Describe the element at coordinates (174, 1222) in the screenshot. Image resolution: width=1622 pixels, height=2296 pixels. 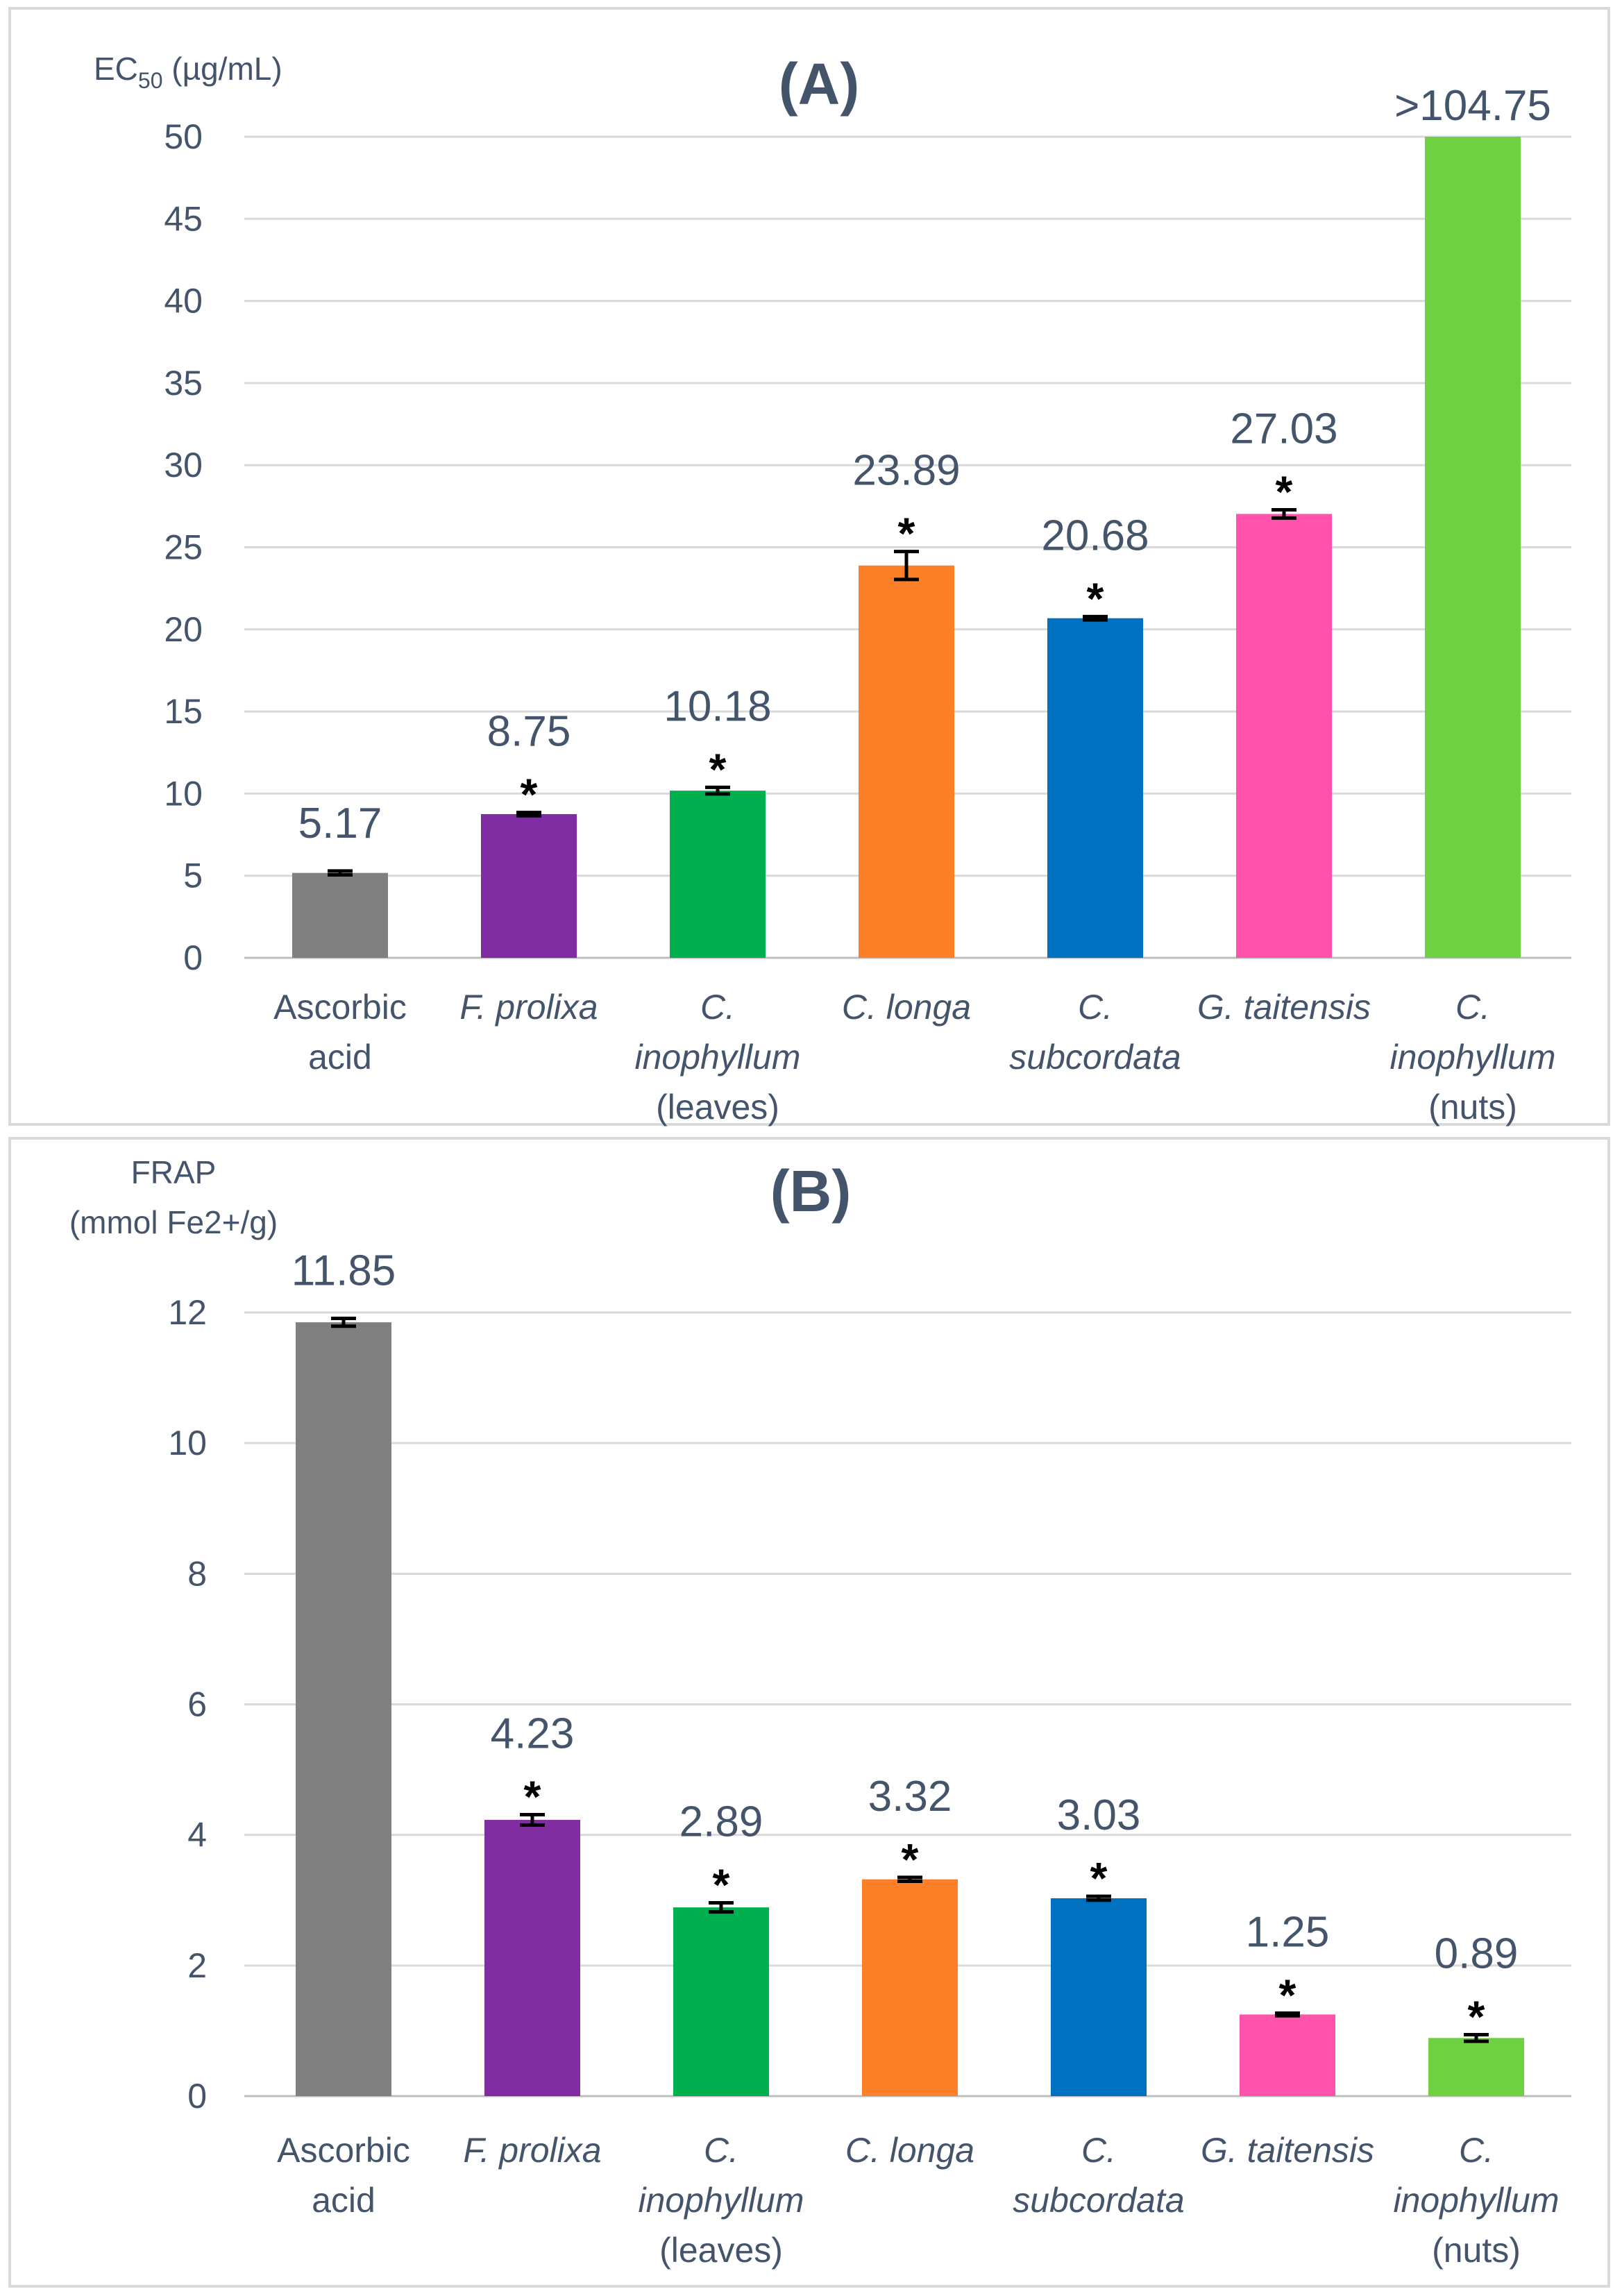
I see `y-axis-unit: (mmol Fe2+/g)` at that location.